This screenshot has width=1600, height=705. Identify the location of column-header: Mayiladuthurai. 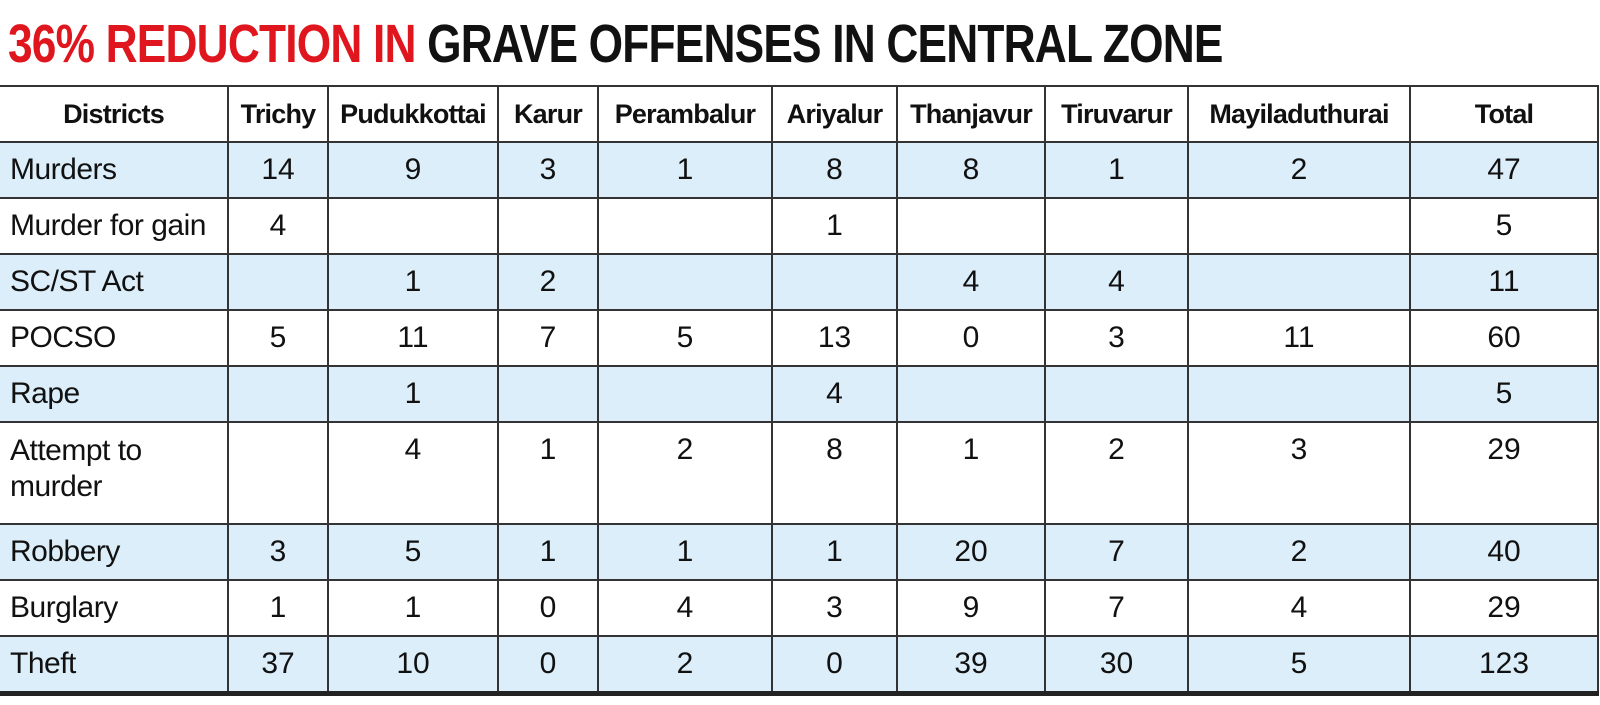
(1299, 114).